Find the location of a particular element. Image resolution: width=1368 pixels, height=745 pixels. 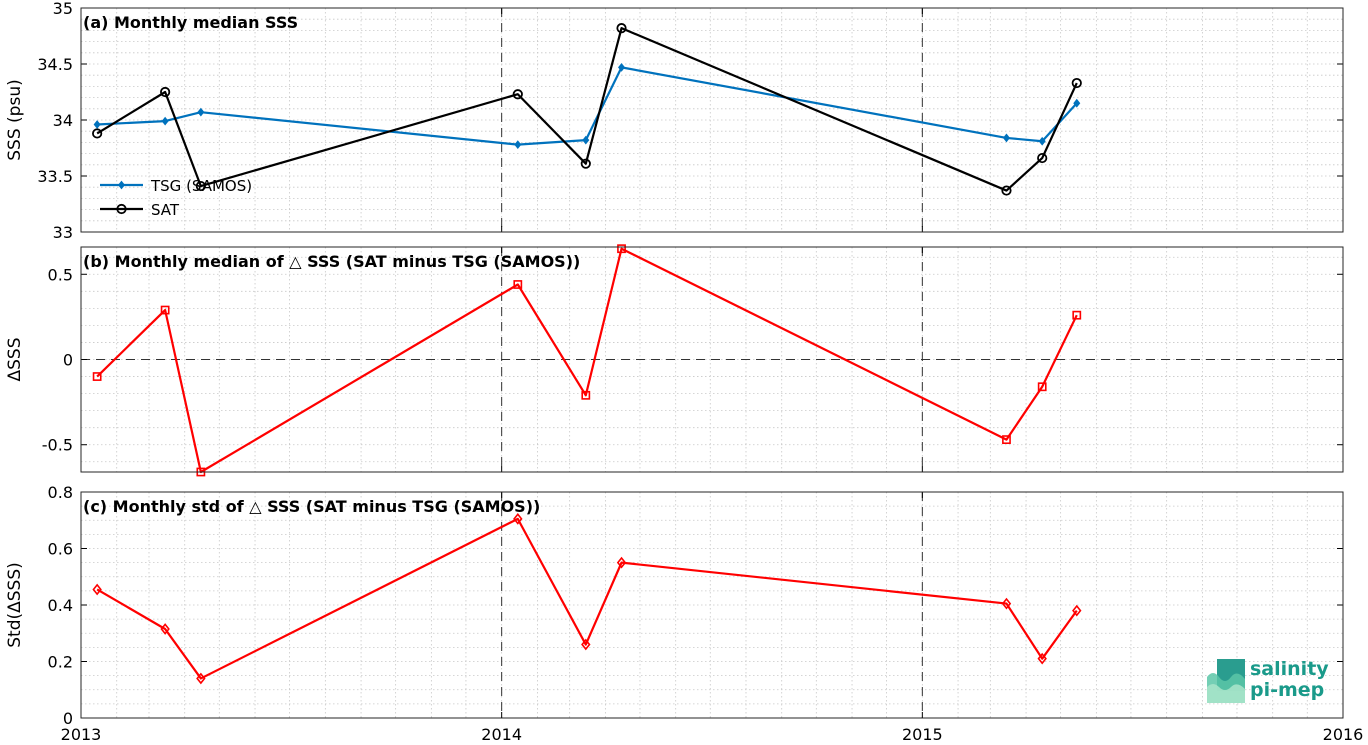

x-tick-label: 2016 is located at coordinates (1343, 734).